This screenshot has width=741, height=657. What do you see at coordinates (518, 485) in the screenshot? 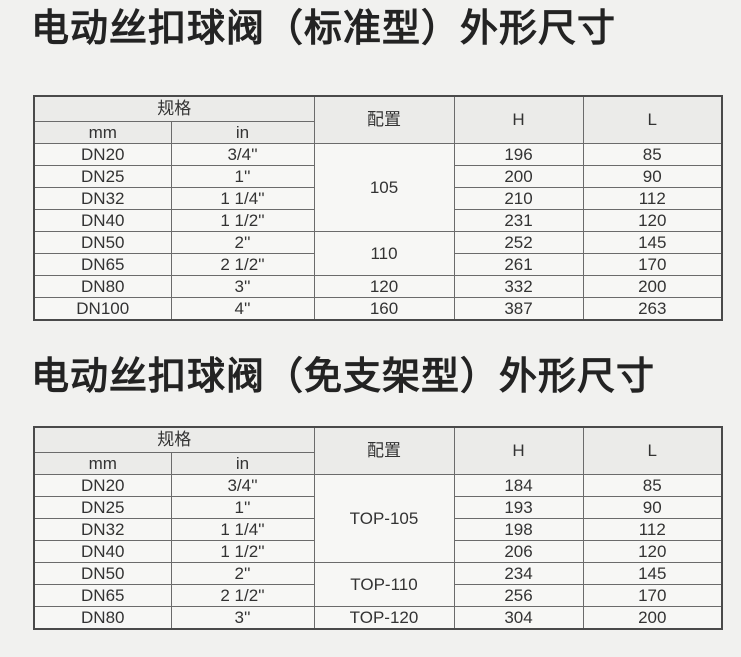
I see `cell-h: 184` at bounding box center [518, 485].